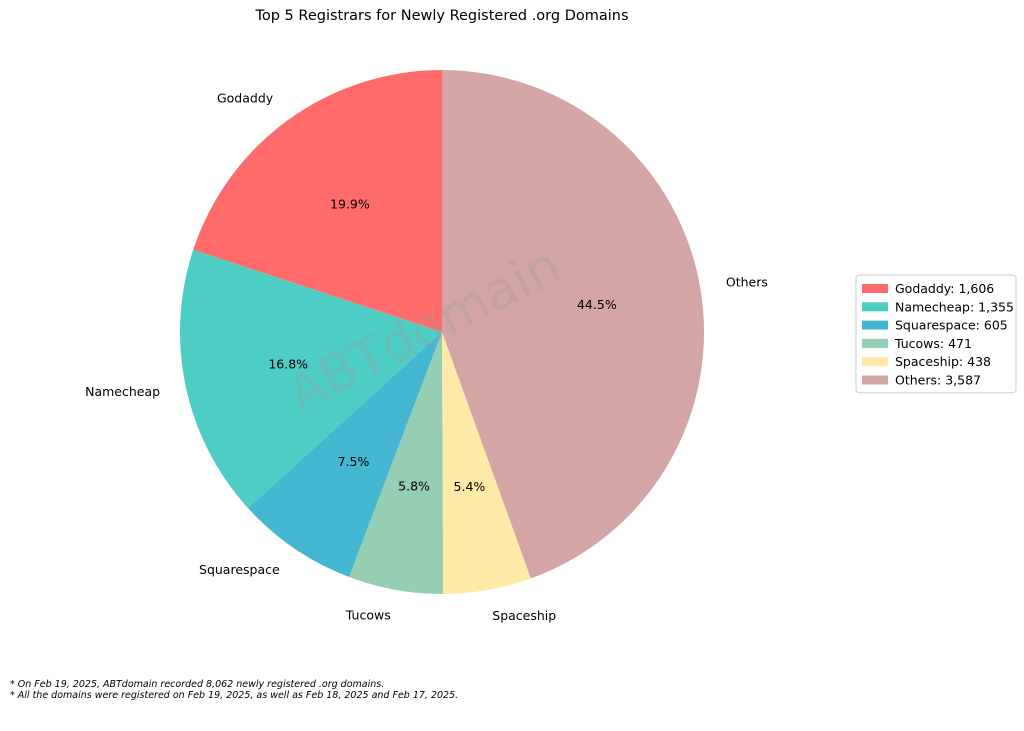 The image size is (1024, 731). I want to click on percent-label-tucows: 5.8%, so click(414, 486).